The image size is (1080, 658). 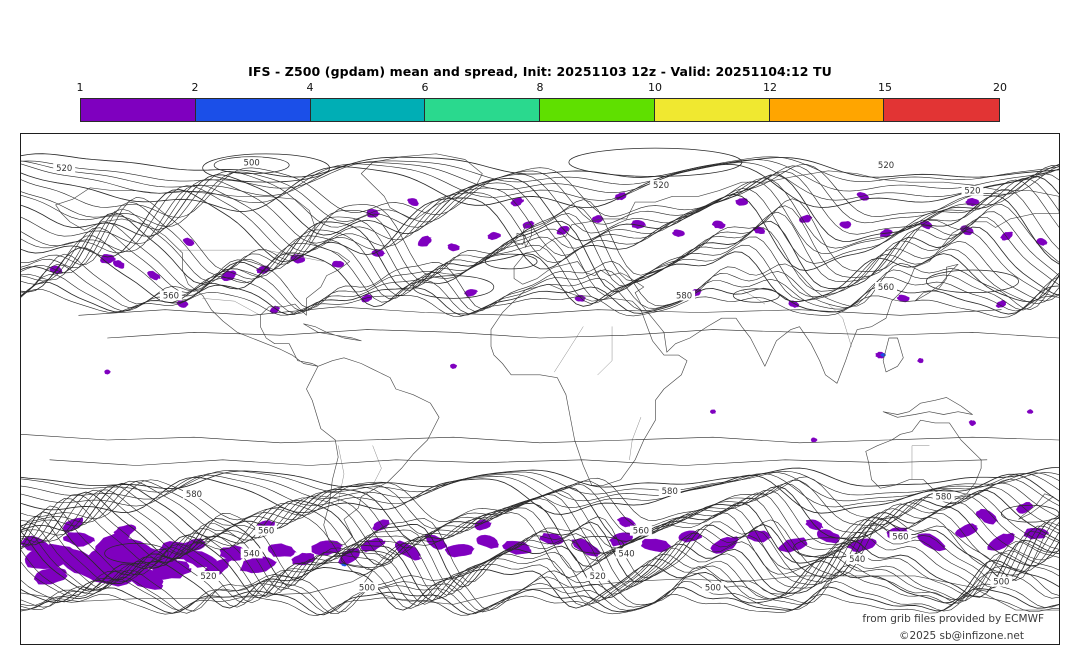 I want to click on colorbar-tick-10: 10, so click(x=655, y=87).